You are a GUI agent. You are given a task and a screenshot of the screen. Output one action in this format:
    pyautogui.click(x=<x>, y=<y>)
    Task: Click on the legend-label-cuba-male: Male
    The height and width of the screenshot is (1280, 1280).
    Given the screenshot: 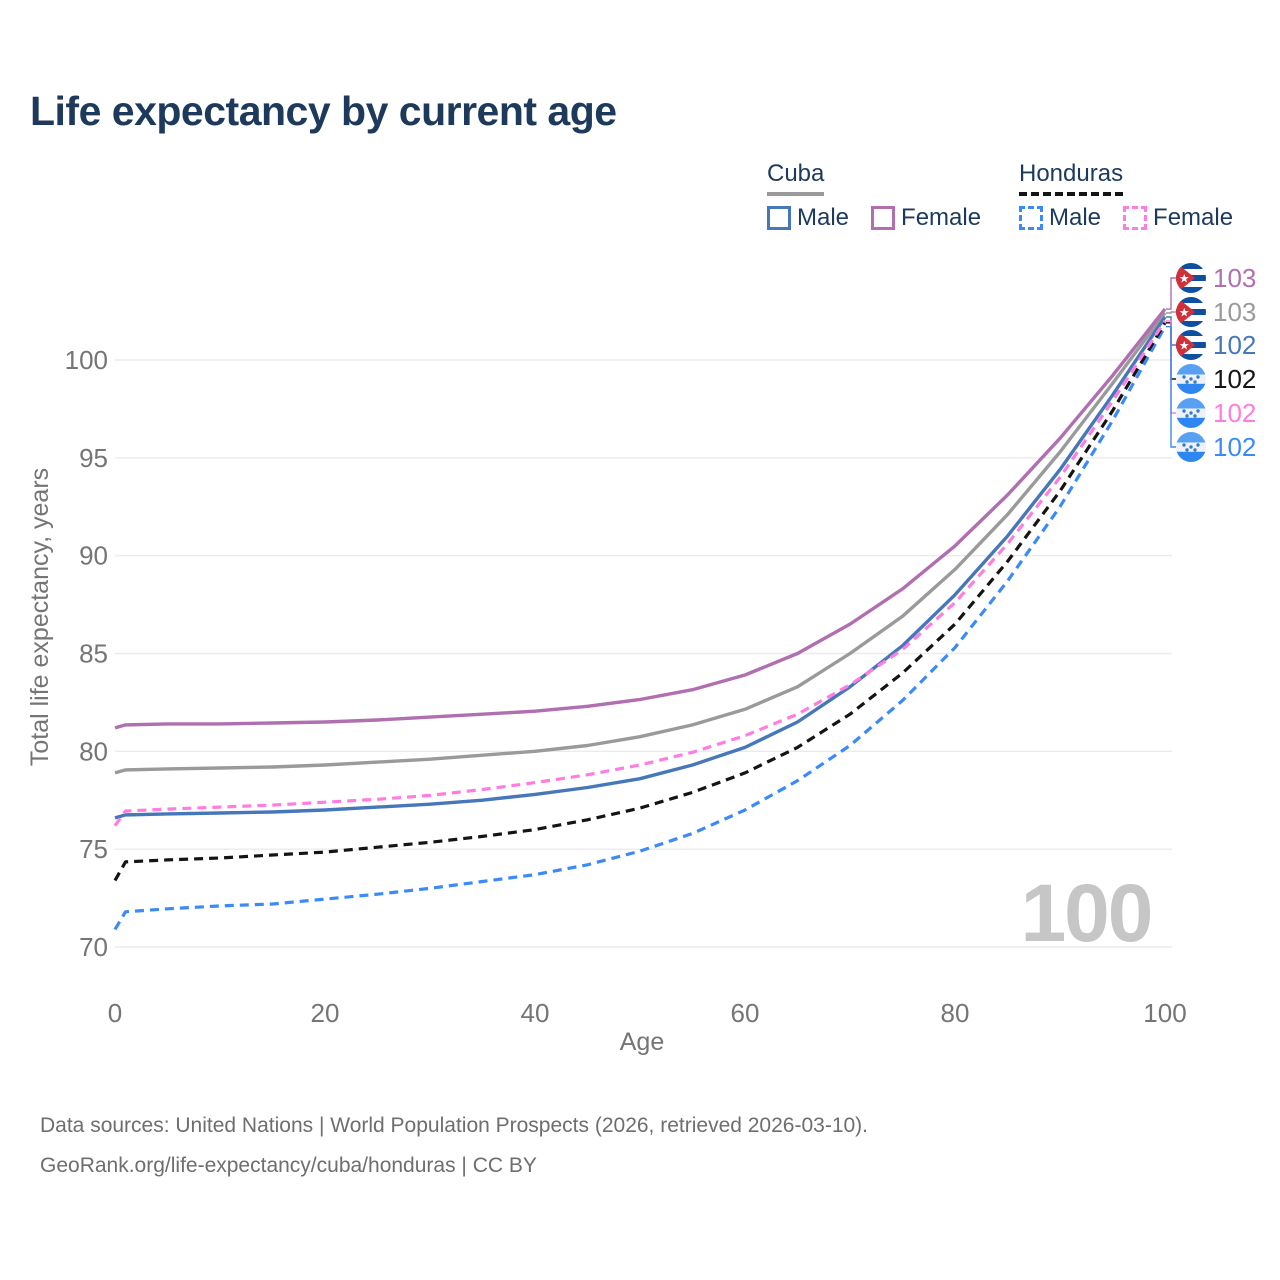 What is the action you would take?
    pyautogui.click(x=823, y=217)
    